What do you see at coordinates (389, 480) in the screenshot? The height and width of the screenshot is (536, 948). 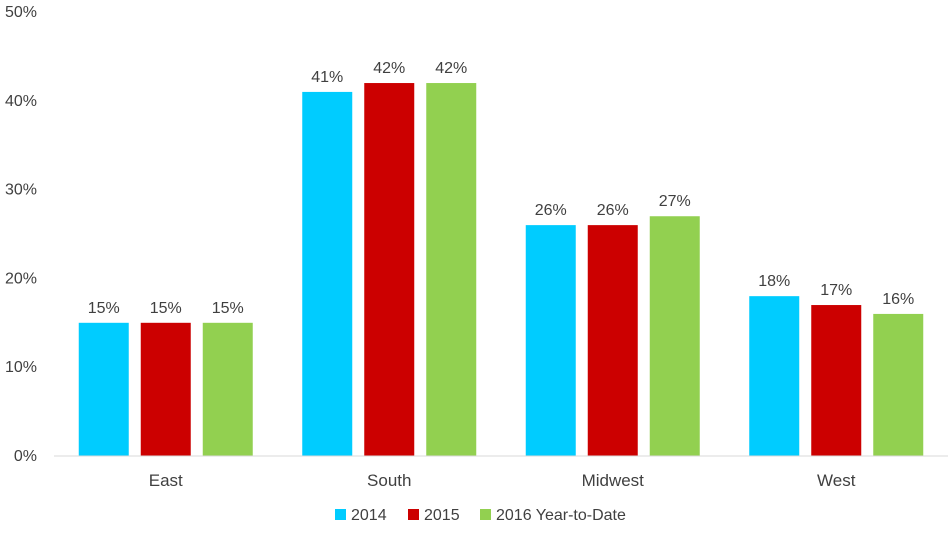 I see `category-label-south: South` at bounding box center [389, 480].